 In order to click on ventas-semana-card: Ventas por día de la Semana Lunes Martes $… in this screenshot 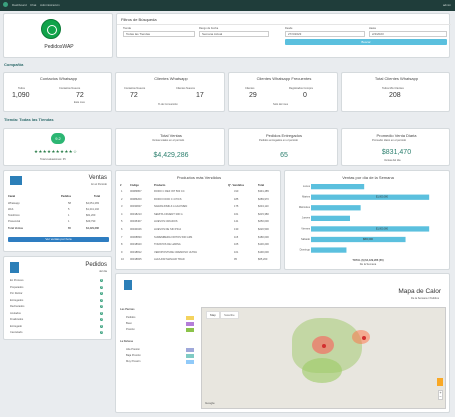, I will do `click(367, 220)`.